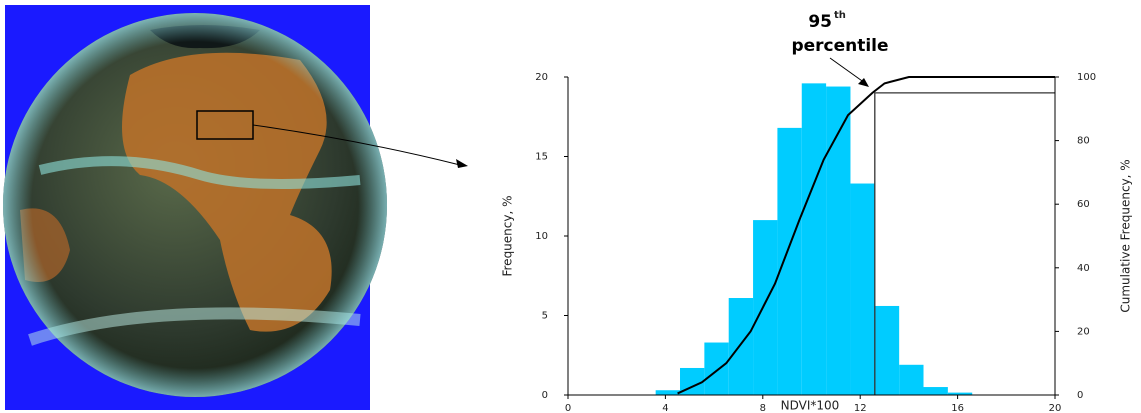 The height and width of the screenshot is (413, 1141). Describe the element at coordinates (1083, 204) in the screenshot. I see `y2-tick-label: 60` at that location.